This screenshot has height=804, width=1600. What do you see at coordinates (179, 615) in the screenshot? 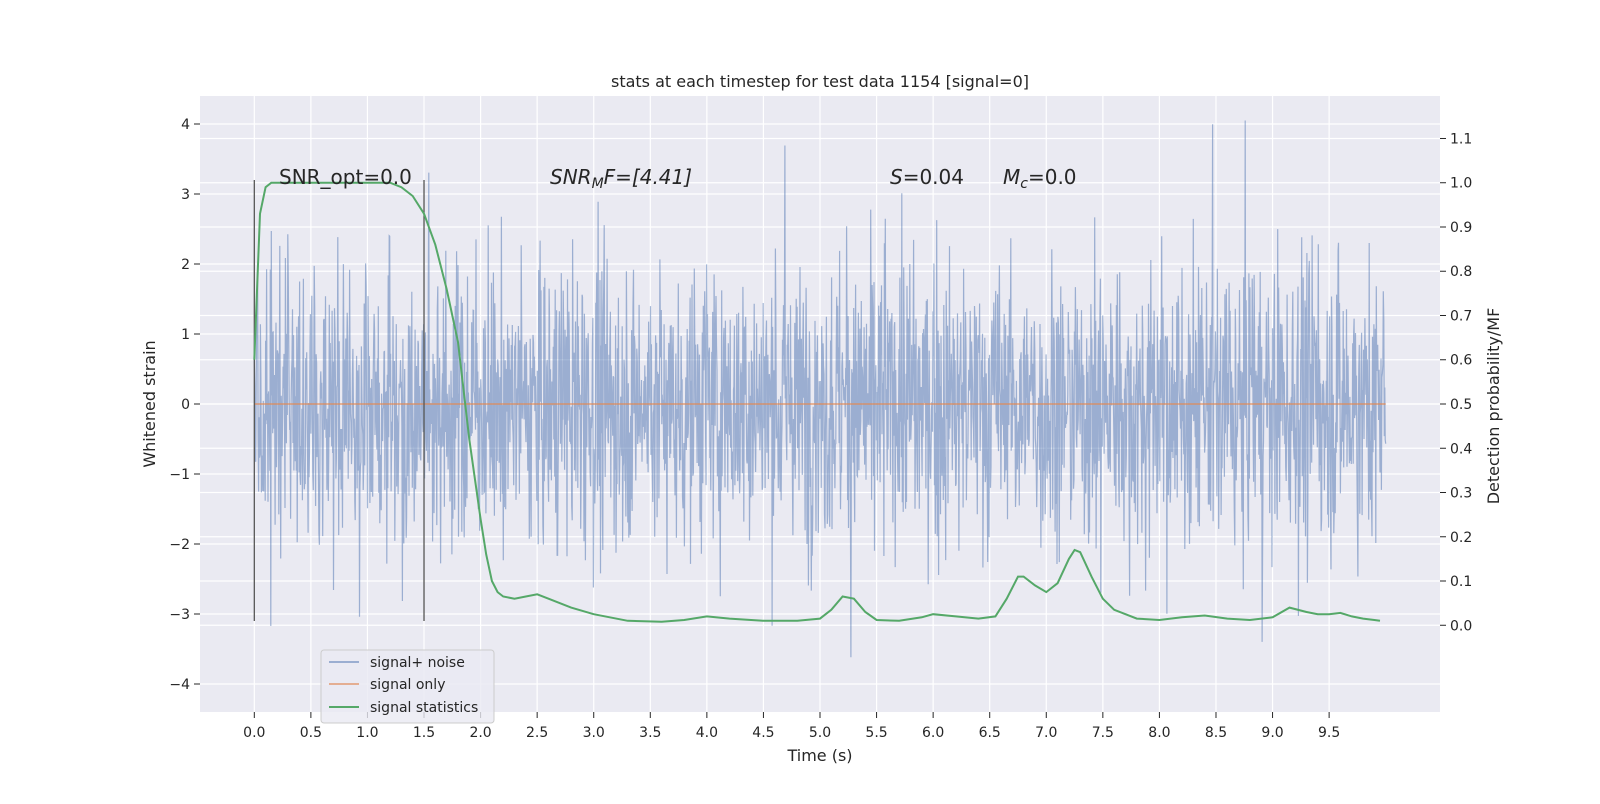
I see `y-left-tick-label: −3` at bounding box center [179, 615].